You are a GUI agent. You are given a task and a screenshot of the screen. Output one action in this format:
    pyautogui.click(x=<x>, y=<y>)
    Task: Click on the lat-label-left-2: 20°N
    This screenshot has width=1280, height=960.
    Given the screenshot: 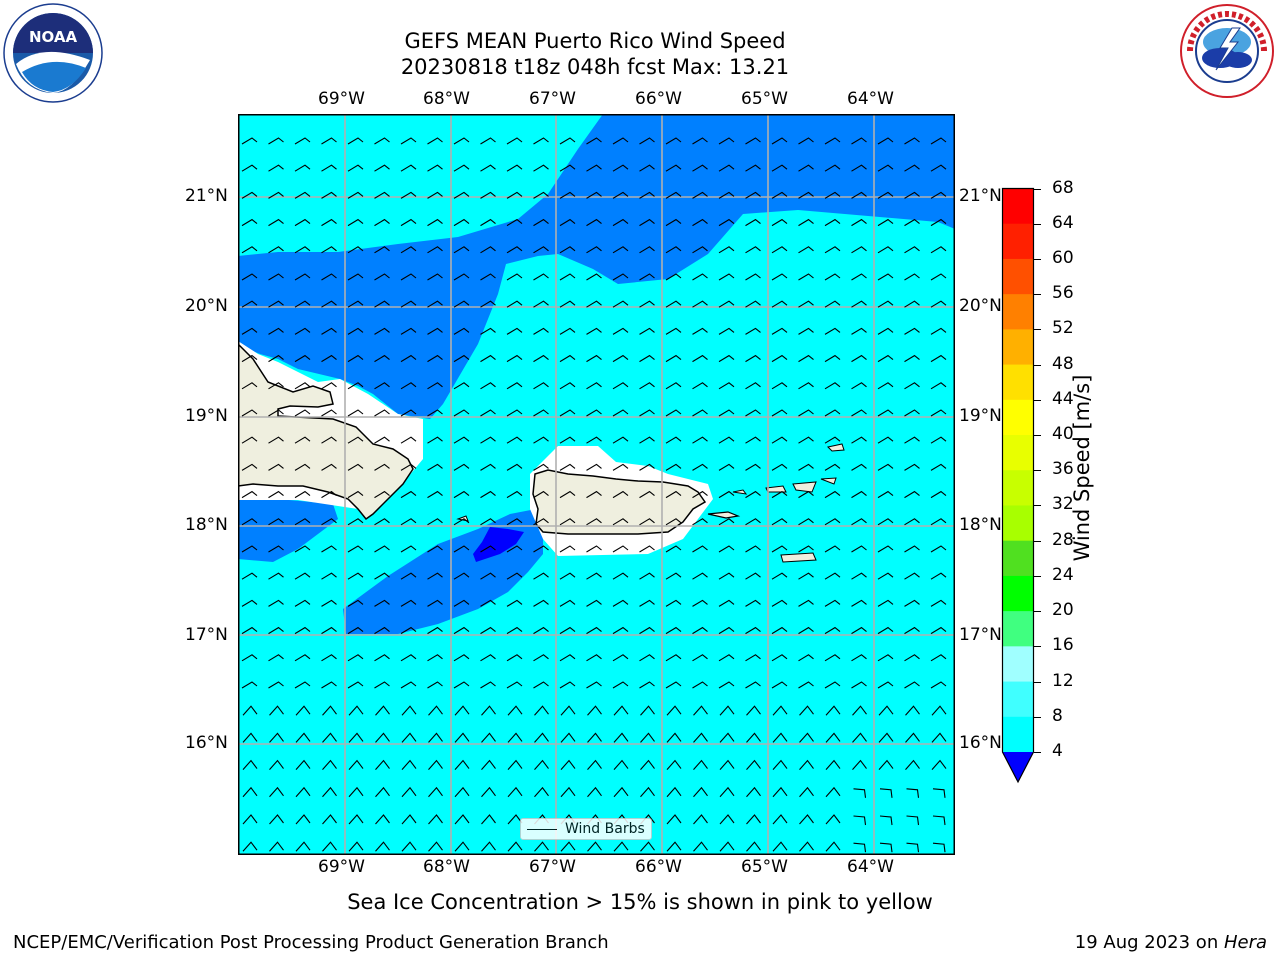 What is the action you would take?
    pyautogui.click(x=206, y=306)
    